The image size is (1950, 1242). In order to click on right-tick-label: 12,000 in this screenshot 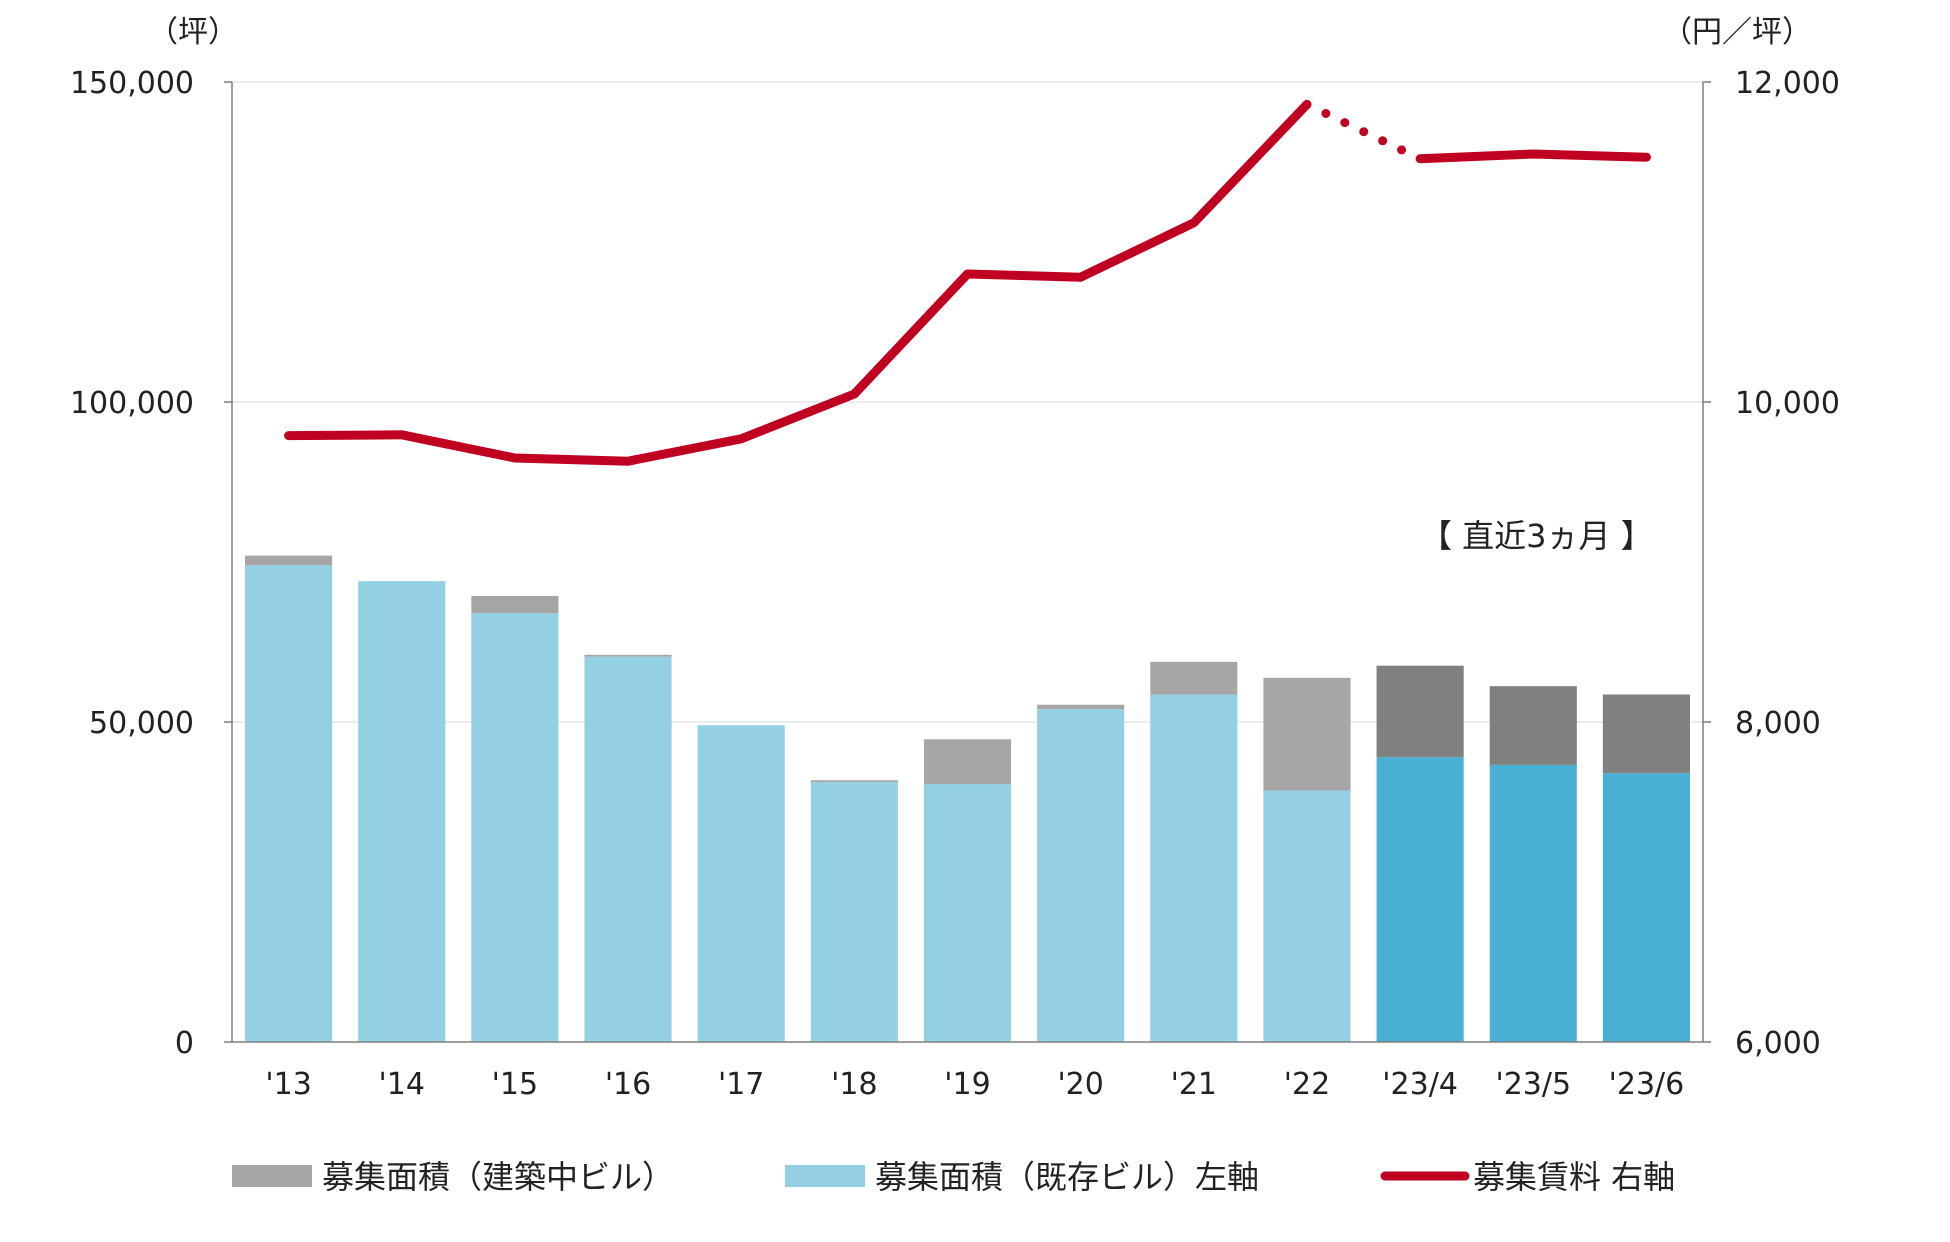, I will do `click(1787, 83)`.